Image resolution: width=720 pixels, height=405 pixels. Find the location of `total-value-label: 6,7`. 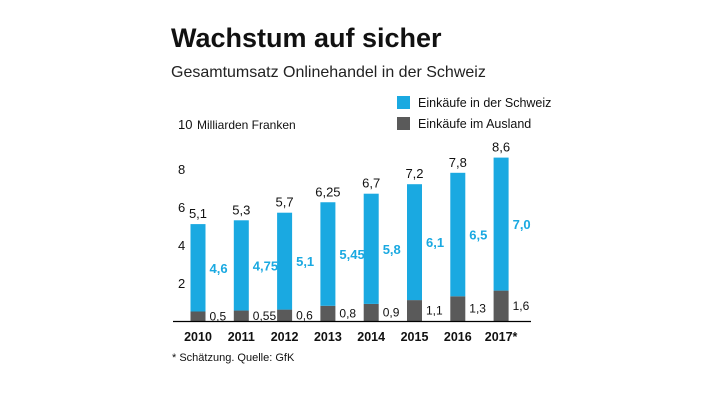

total-value-label: 6,7 is located at coordinates (371, 183).